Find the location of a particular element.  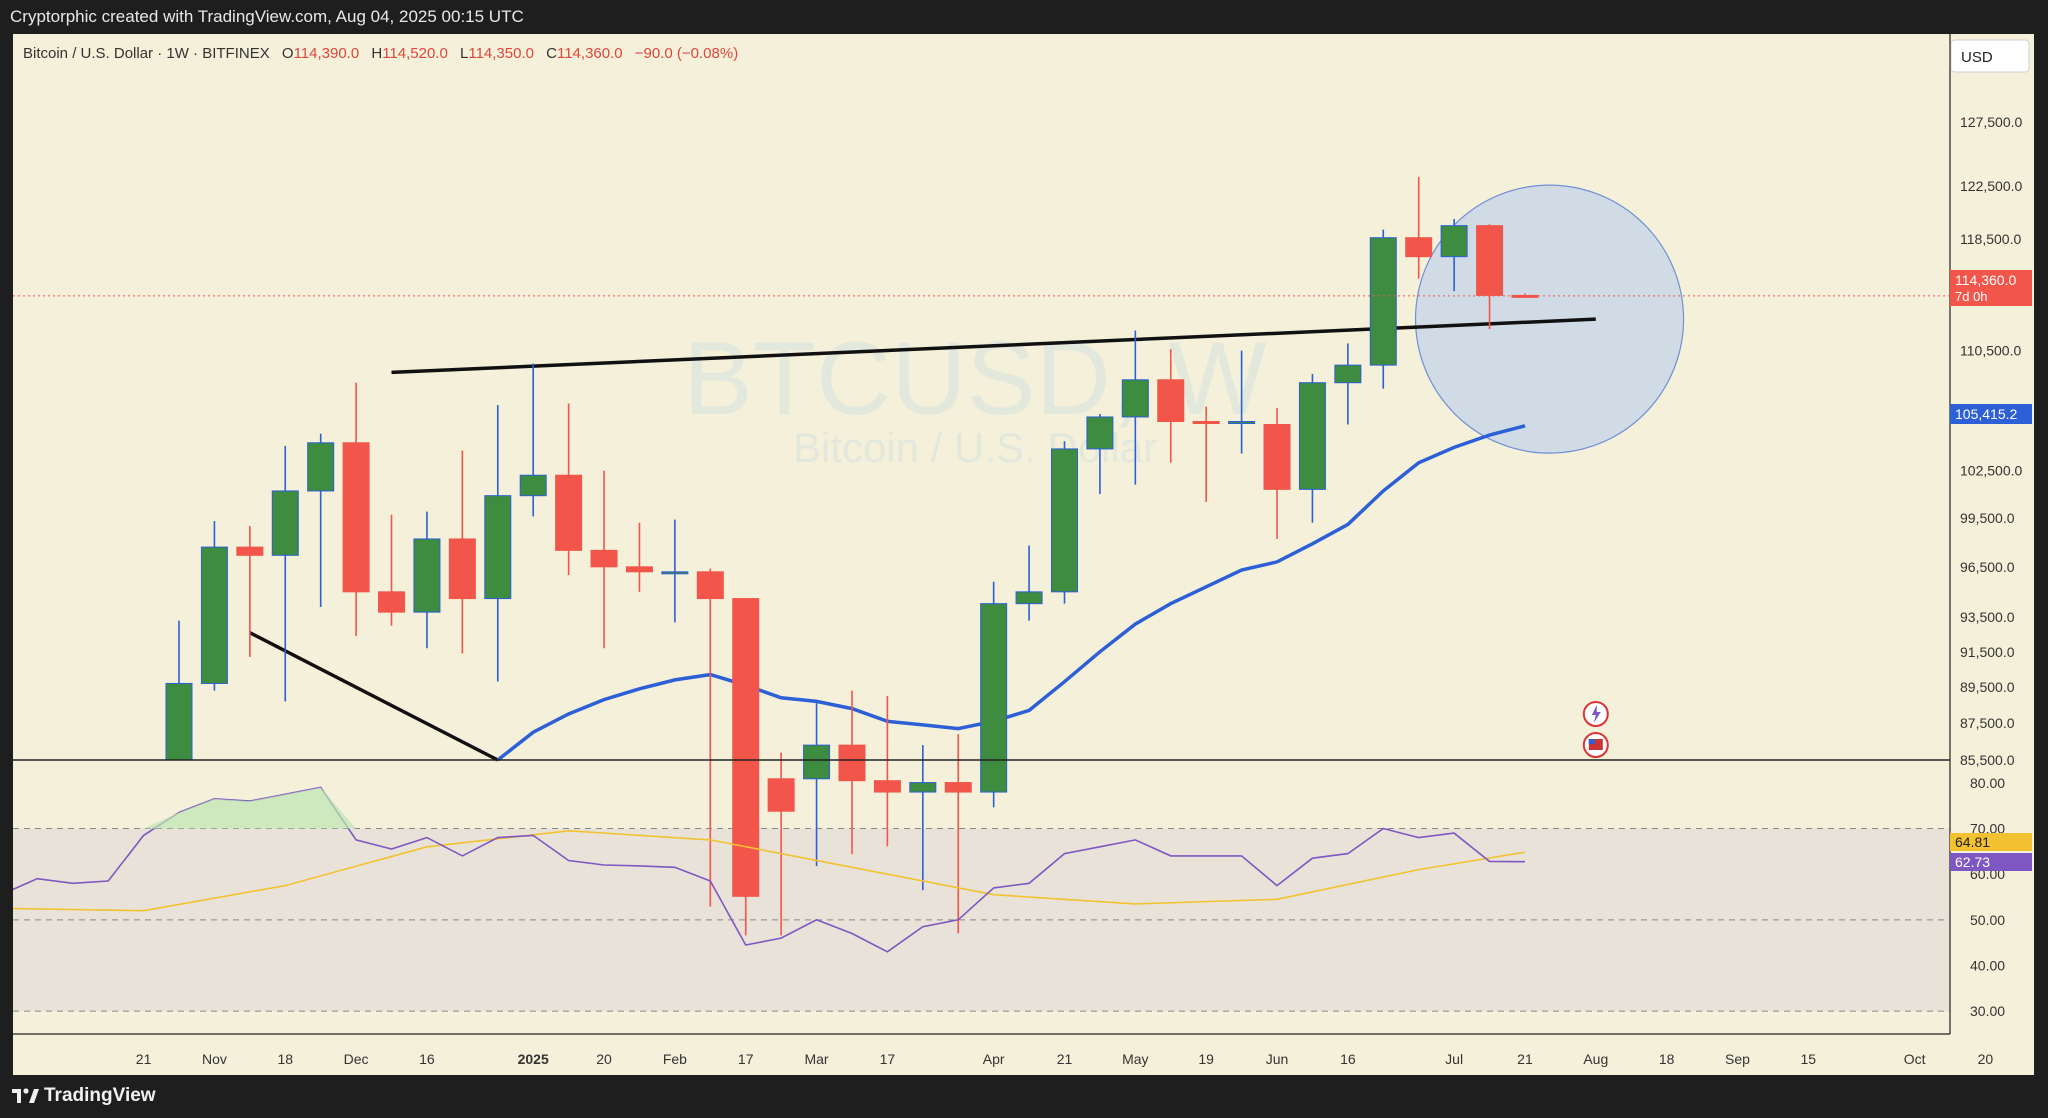

price-tick-label: 96,500.0 is located at coordinates (1987, 567).